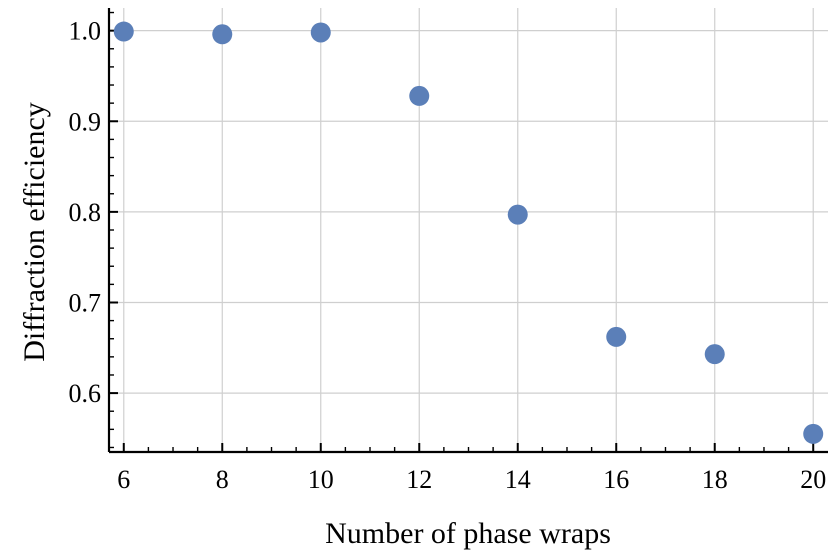 This screenshot has width=830, height=554. What do you see at coordinates (85, 393) in the screenshot?
I see `y-tick-label: 0.6` at bounding box center [85, 393].